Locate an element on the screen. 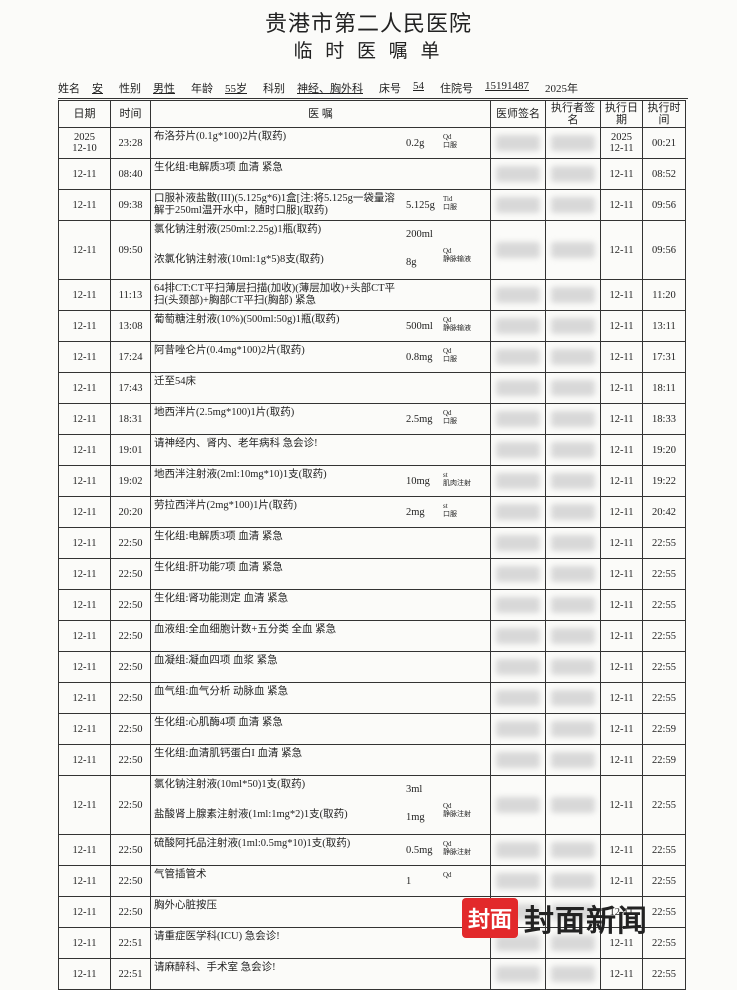  order-row: 12-11 22:51 请麻醉科、手术室 急会诊! 12-11 22:55 is located at coordinates (372, 974).